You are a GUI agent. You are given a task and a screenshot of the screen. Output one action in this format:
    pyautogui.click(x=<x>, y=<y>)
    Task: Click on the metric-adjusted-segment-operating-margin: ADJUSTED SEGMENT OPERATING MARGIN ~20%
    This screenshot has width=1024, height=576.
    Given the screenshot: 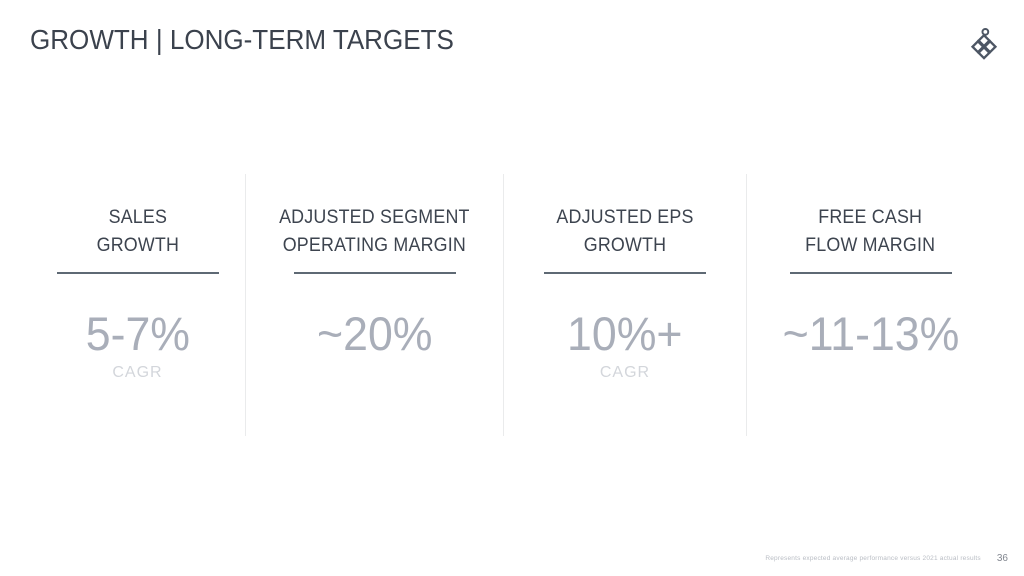 What is the action you would take?
    pyautogui.click(x=374, y=305)
    